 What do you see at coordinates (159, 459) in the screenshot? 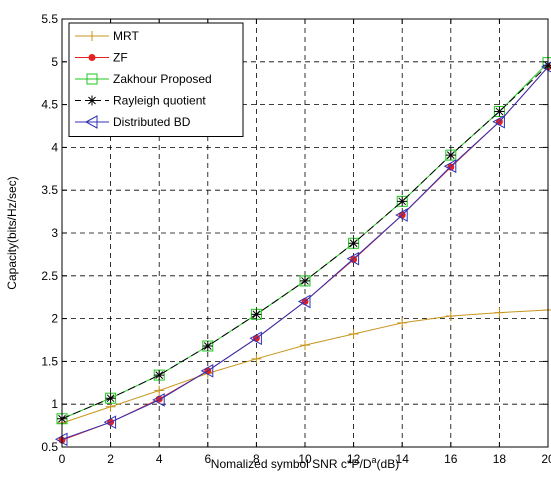
I see `x-tick-label: 4` at bounding box center [159, 459].